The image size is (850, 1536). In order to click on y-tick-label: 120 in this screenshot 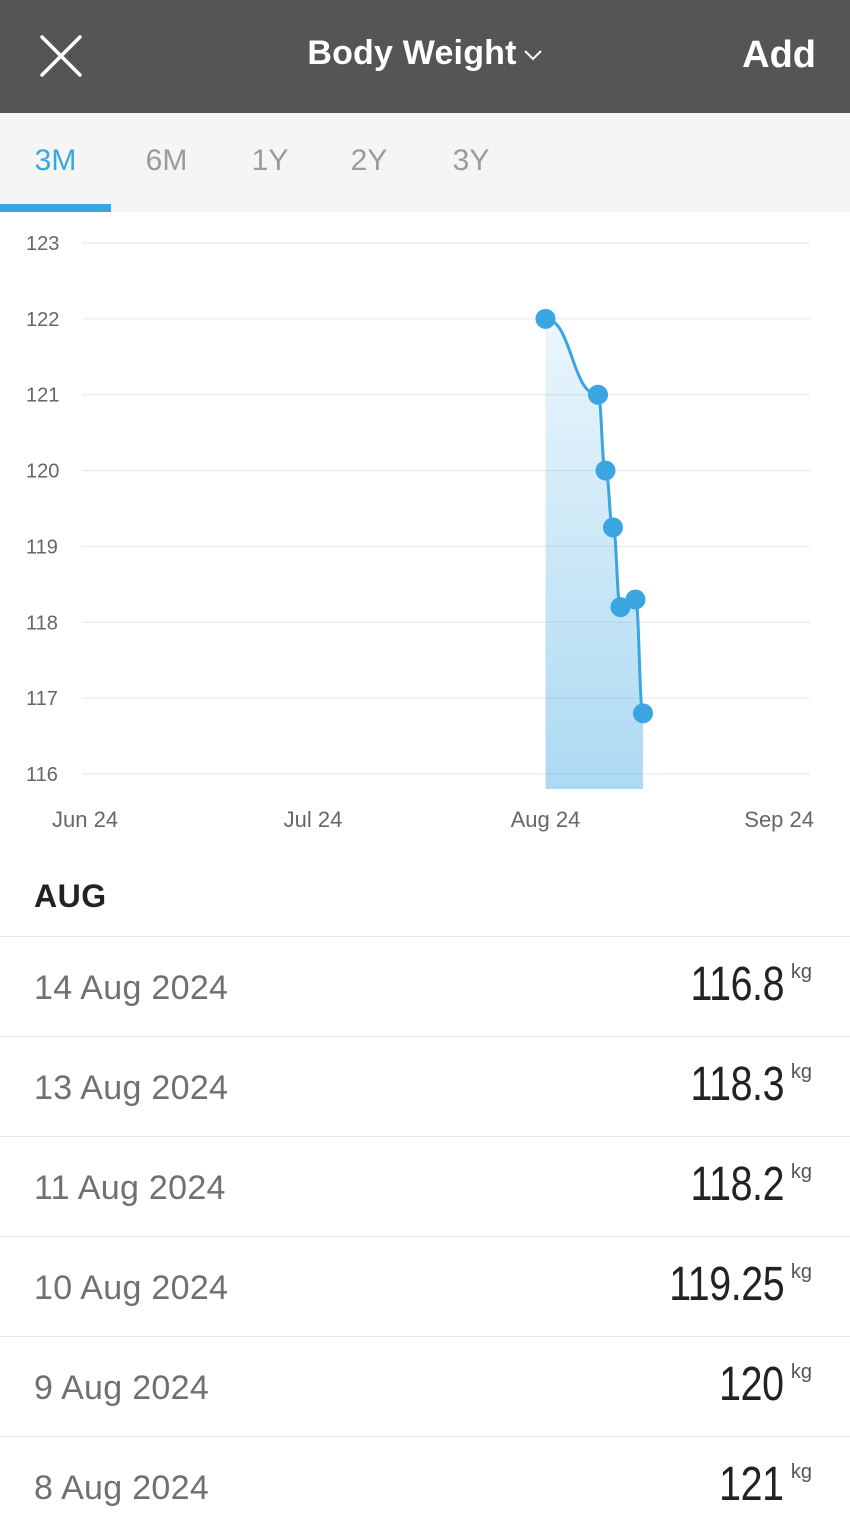, I will do `click(42, 472)`.